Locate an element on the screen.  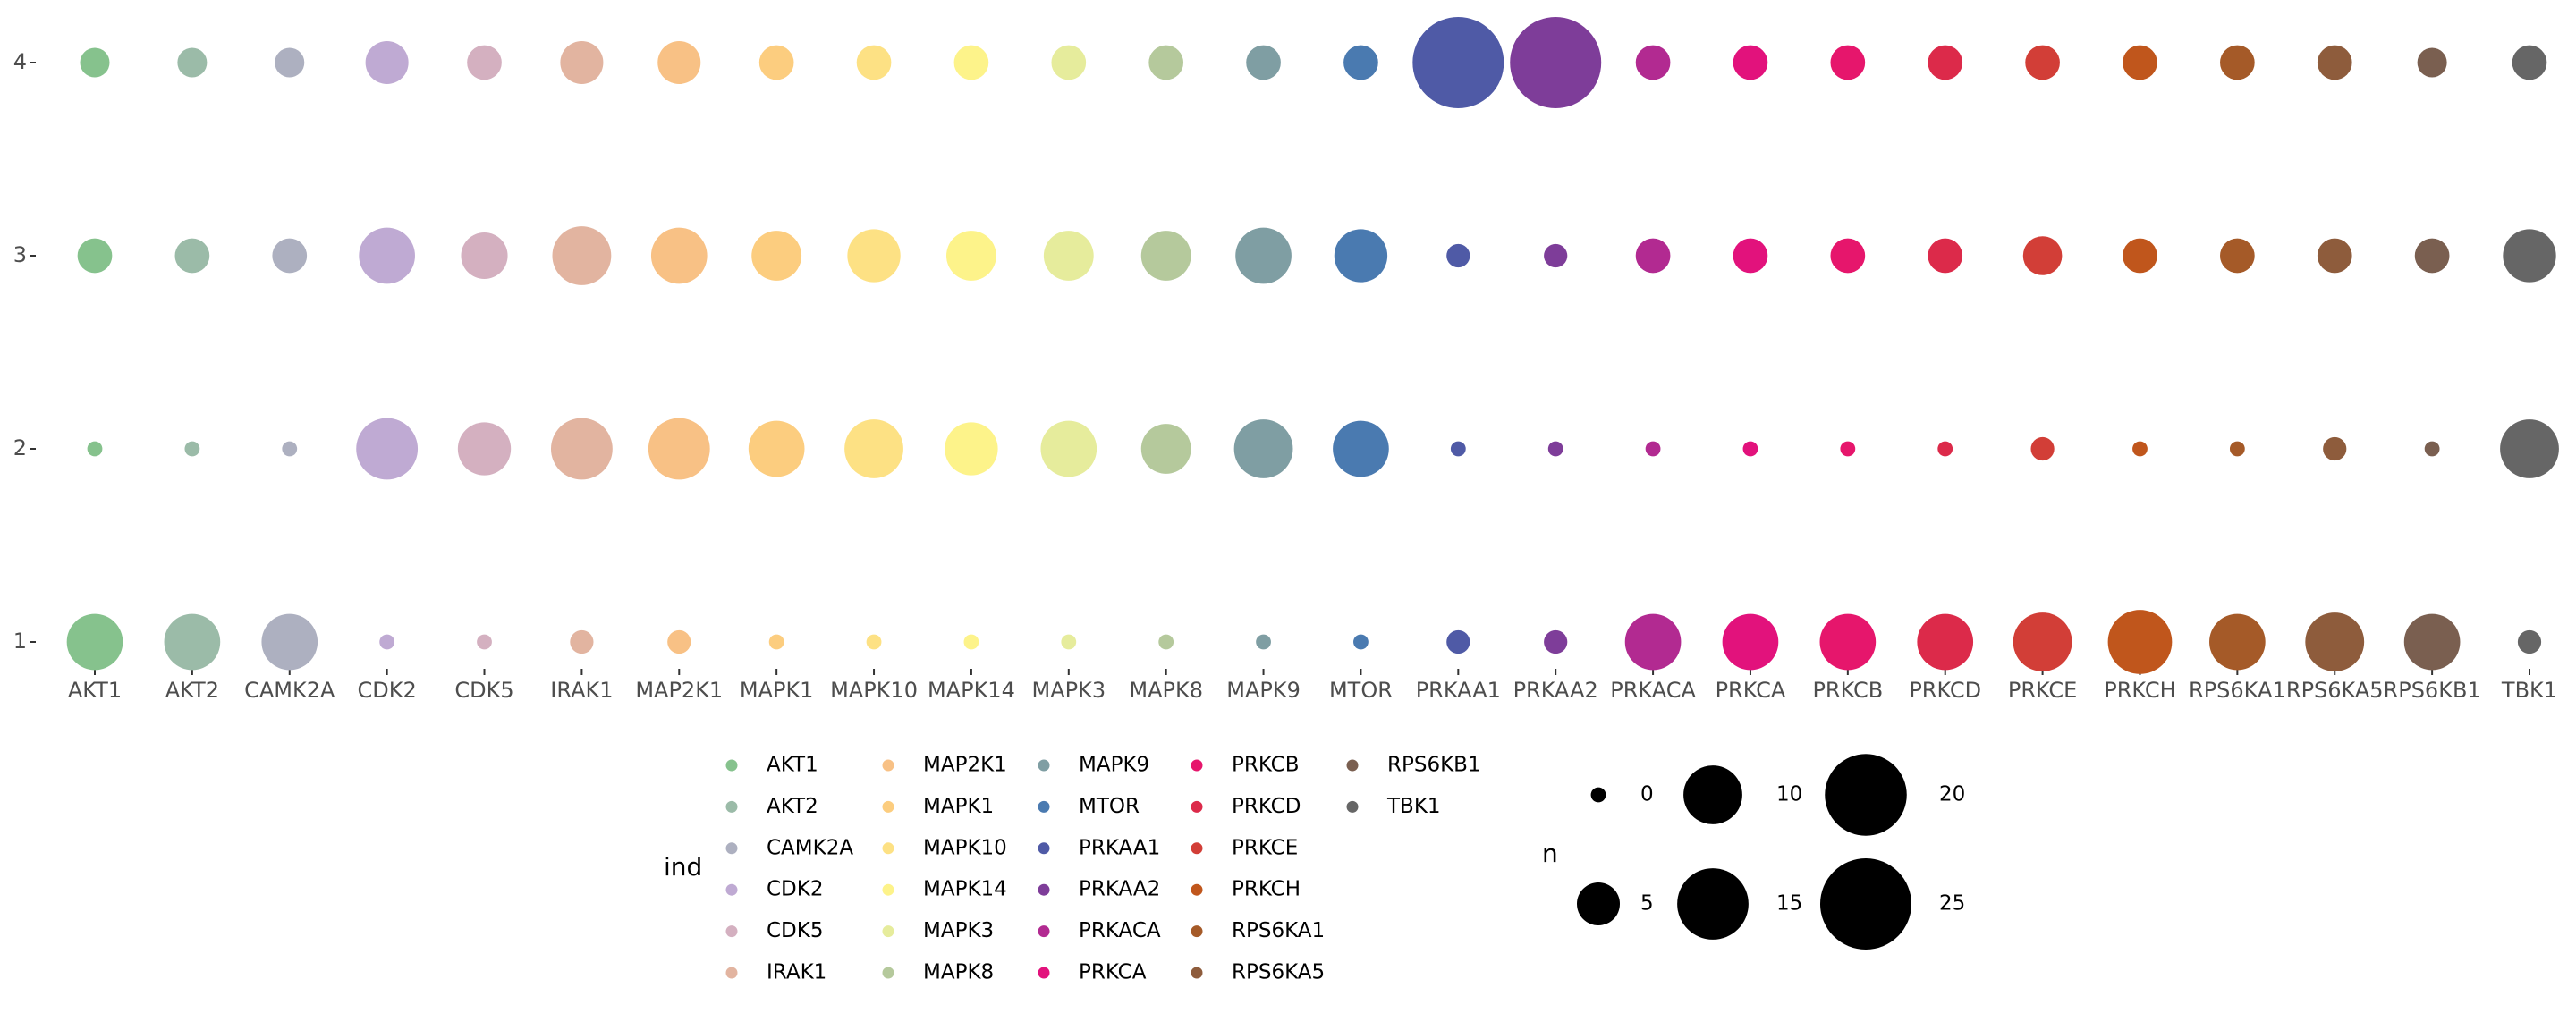
size-legend-label: 20 is located at coordinates (1952, 794).